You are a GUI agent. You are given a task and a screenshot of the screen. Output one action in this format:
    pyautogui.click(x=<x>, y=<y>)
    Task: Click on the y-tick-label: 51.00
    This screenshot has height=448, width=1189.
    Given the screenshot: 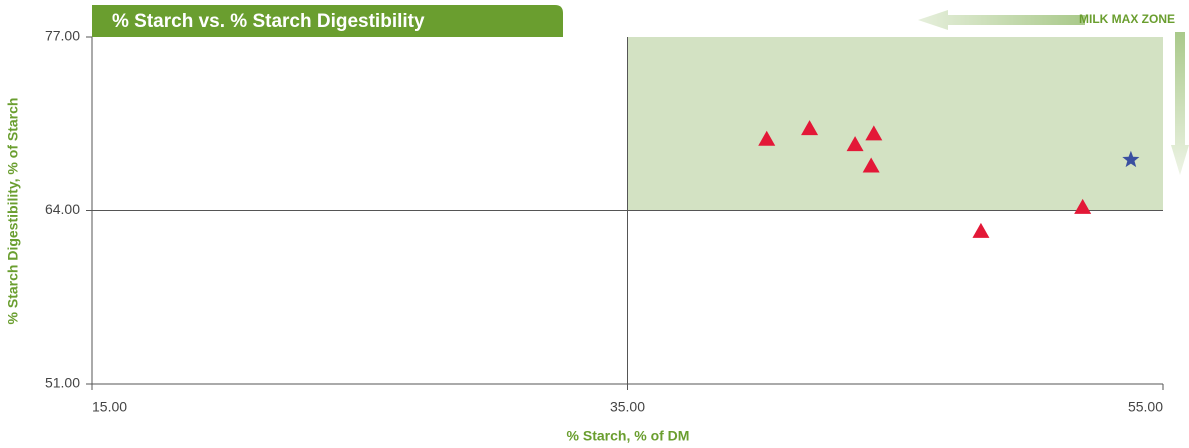 What is the action you would take?
    pyautogui.click(x=62, y=383)
    